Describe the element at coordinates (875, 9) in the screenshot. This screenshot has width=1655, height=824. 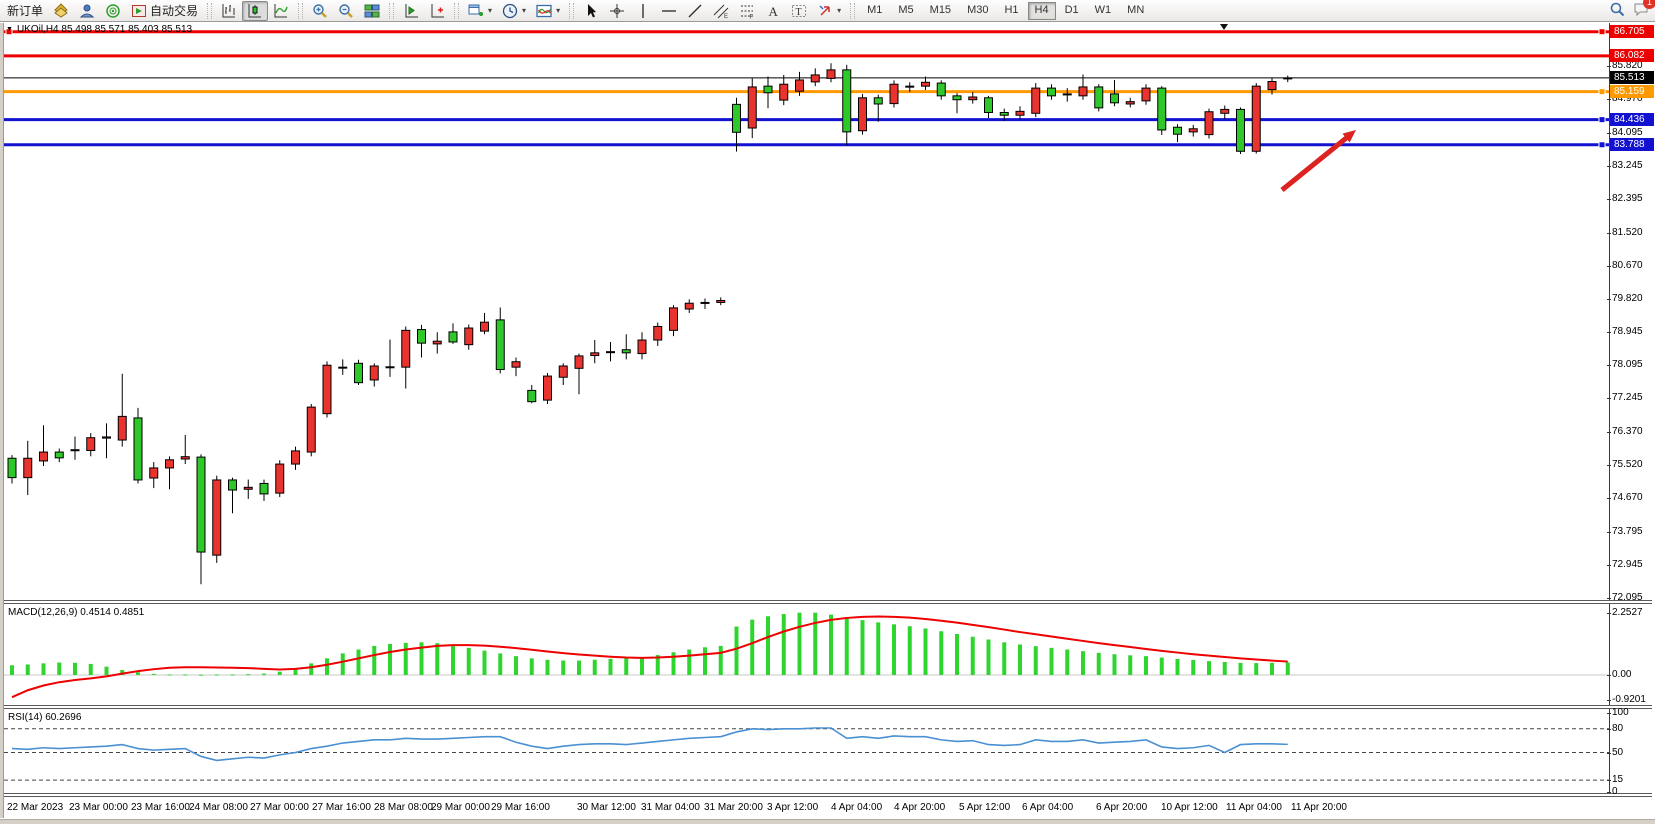
I see `timeframe-m1: M1` at that location.